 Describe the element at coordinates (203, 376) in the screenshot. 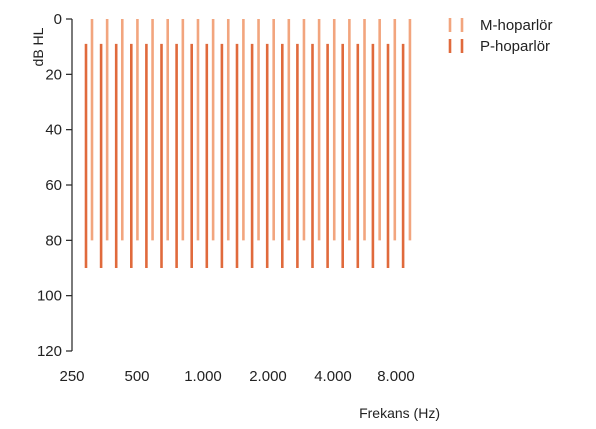

I see `x-tick-label: 1.000` at that location.